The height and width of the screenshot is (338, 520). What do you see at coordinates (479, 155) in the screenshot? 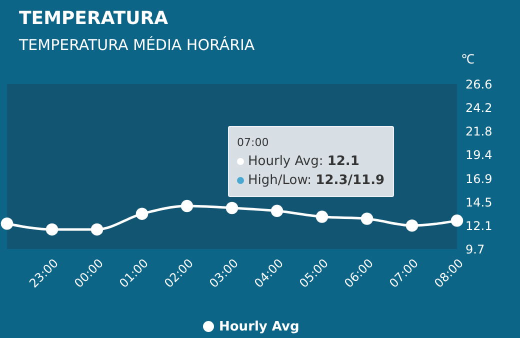
I see `y-tick-label: 19.4` at bounding box center [479, 155].